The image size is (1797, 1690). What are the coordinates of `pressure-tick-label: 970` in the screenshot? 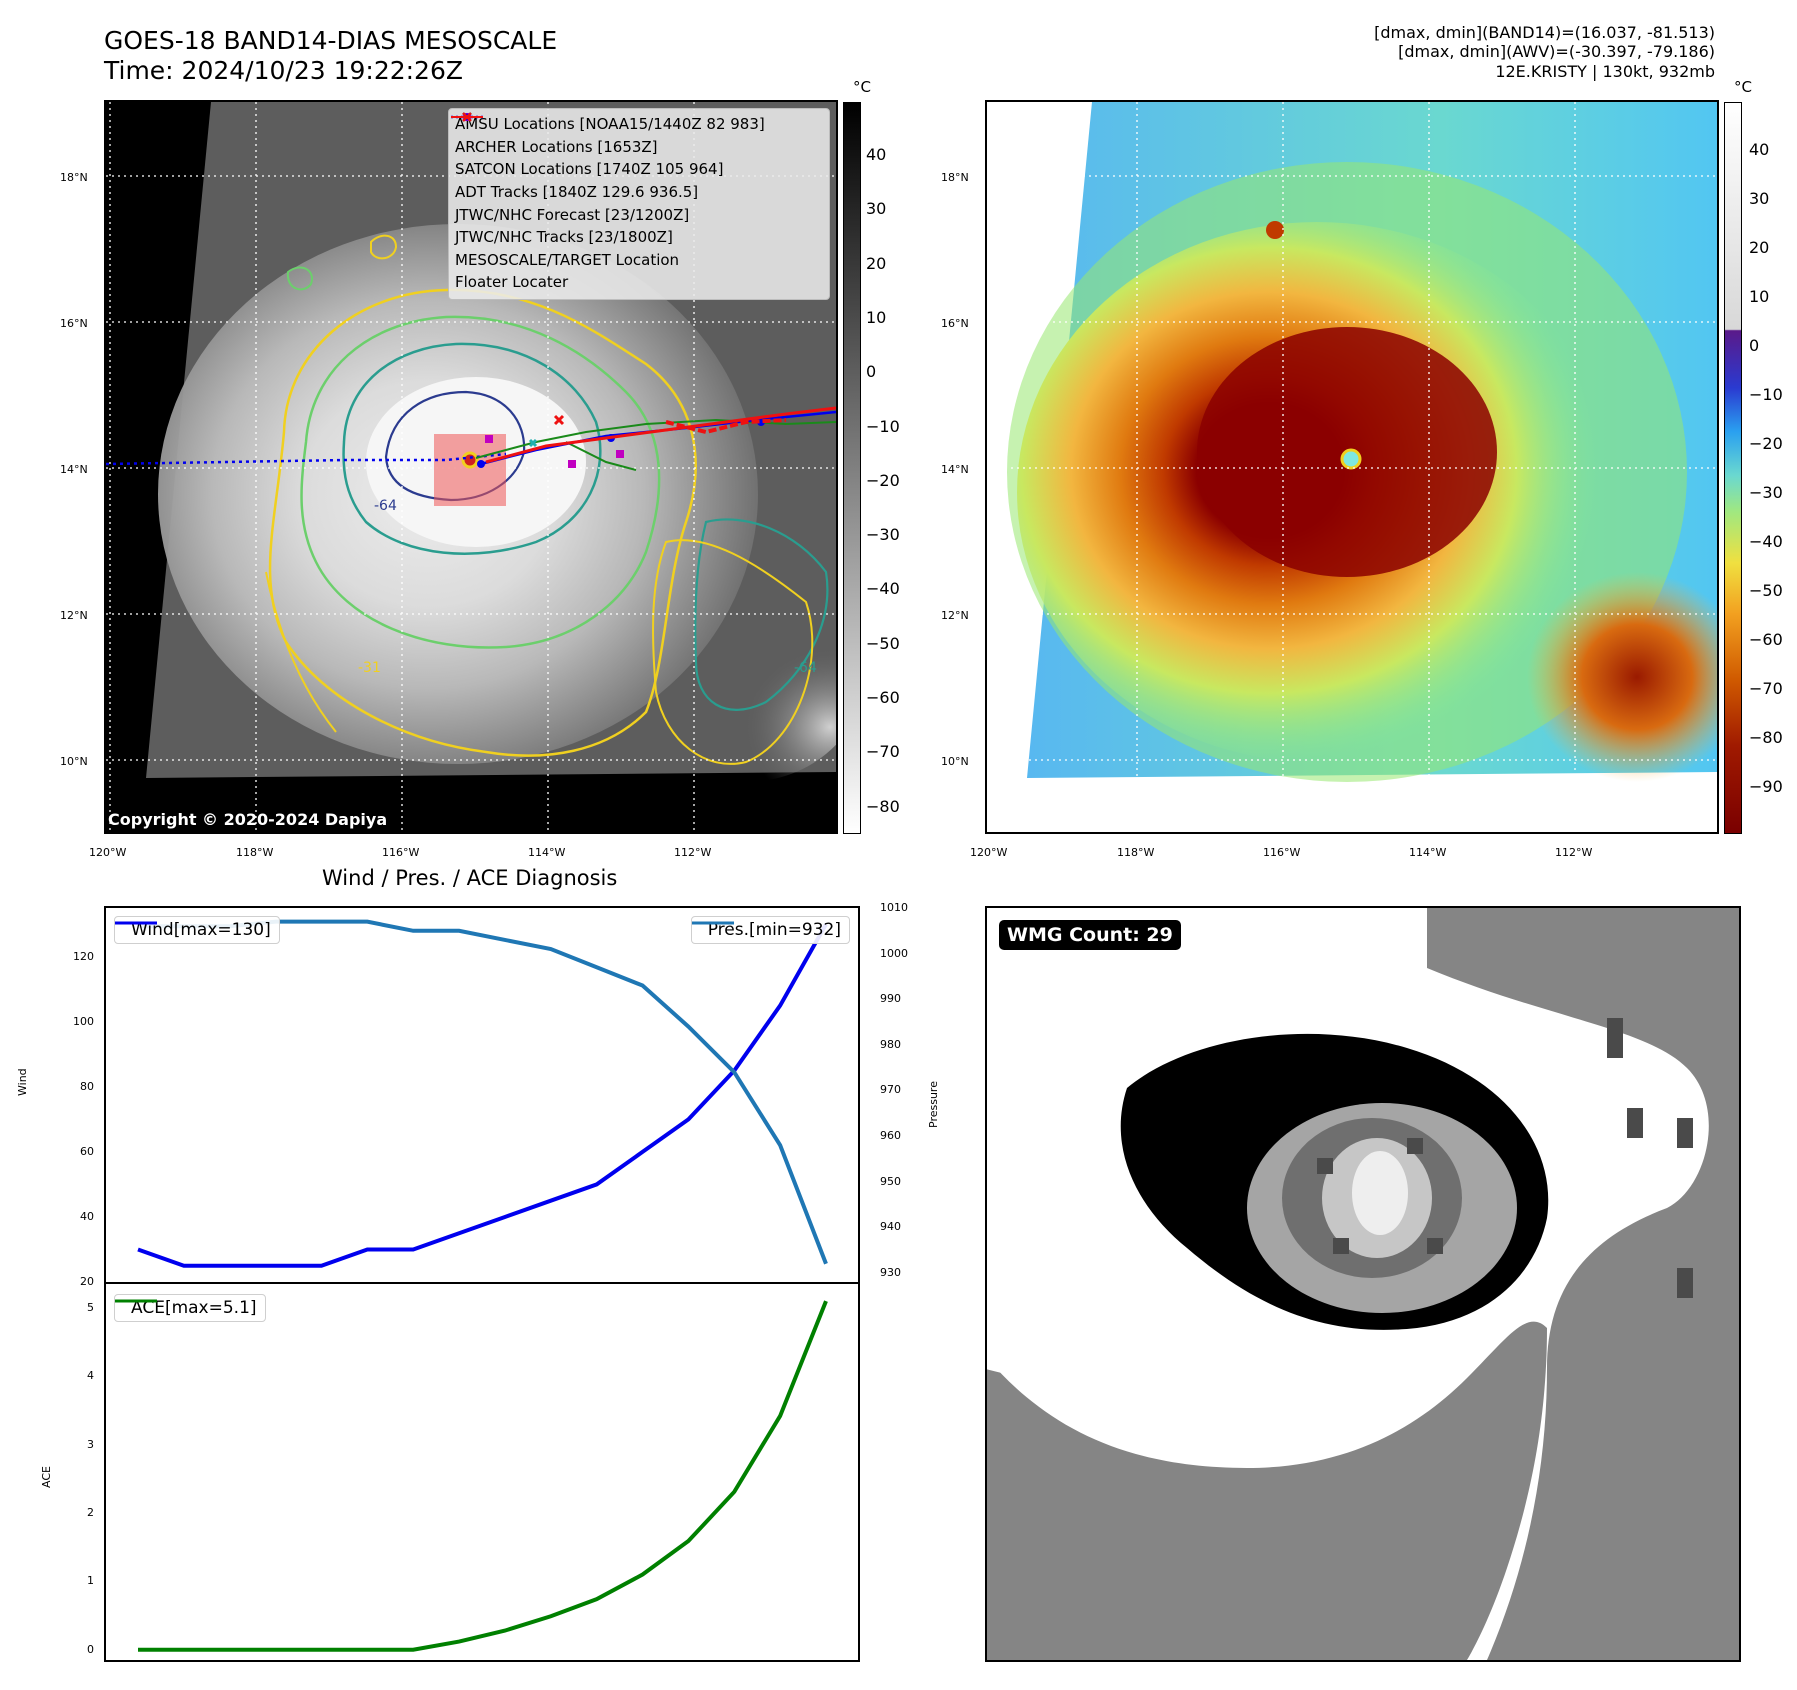 It's located at (890, 1090).